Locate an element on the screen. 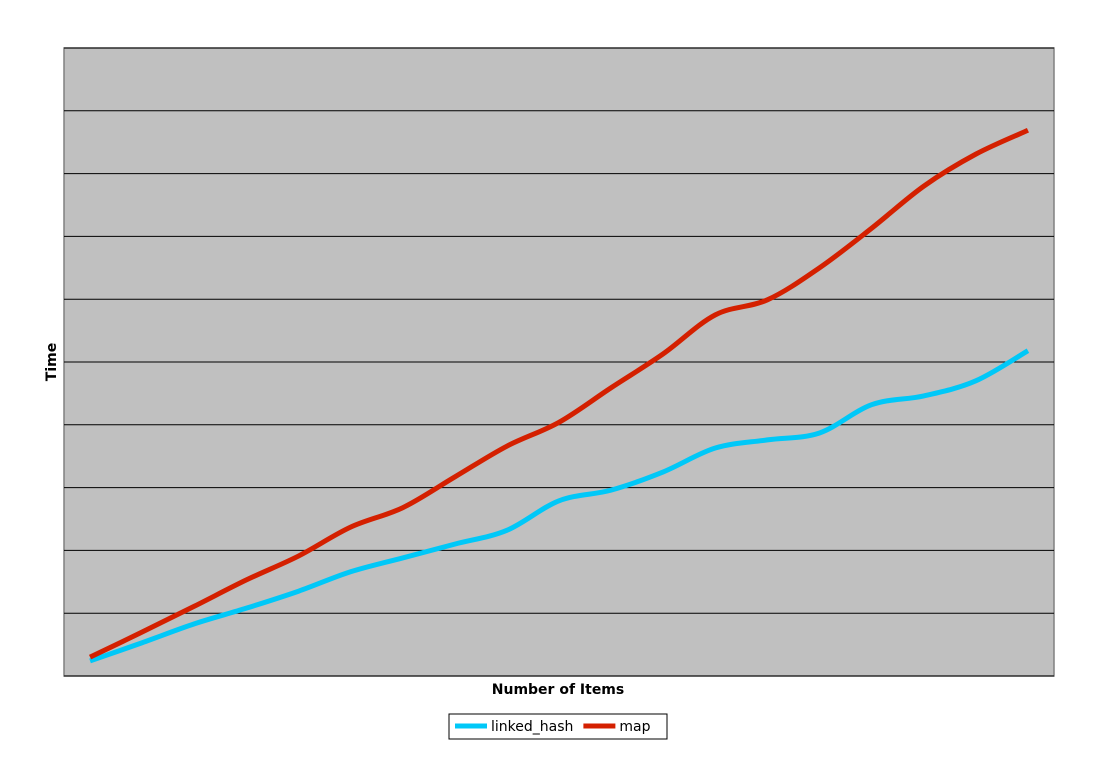 The image size is (1111, 779). legend-label: linked_hash is located at coordinates (532, 727).